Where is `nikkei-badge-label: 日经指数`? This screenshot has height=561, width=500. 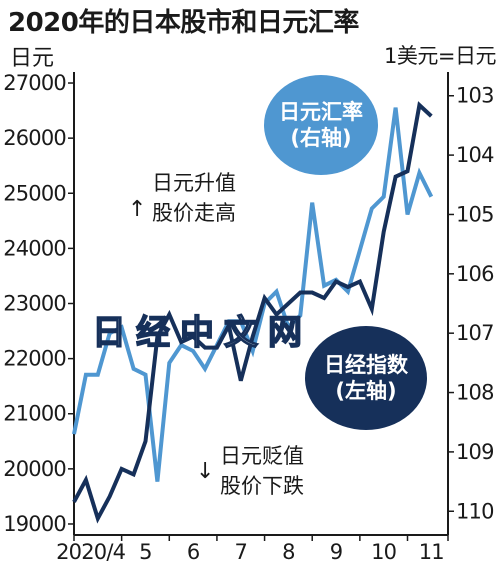 nikkei-badge-label: 日经指数 is located at coordinates (366, 364).